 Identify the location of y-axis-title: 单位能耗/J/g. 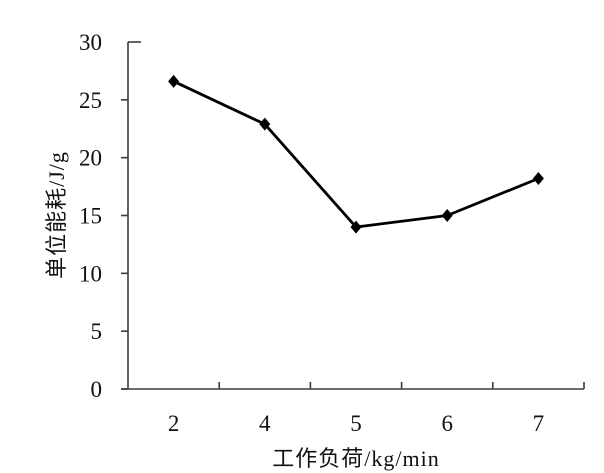
(56, 215).